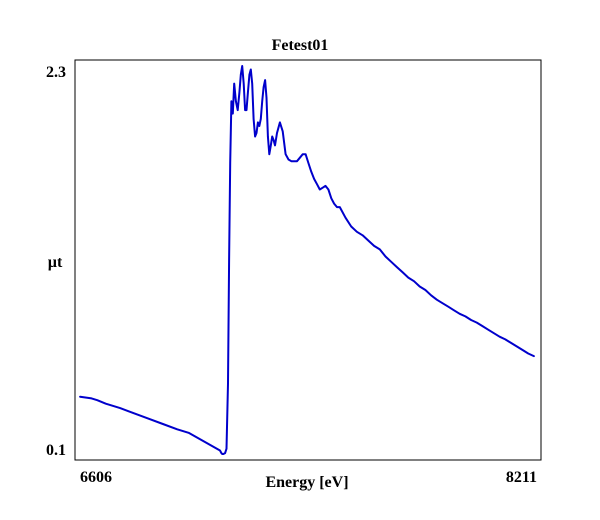 This screenshot has width=600, height=520. What do you see at coordinates (300, 45) in the screenshot?
I see `chart-title: Fetest01` at bounding box center [300, 45].